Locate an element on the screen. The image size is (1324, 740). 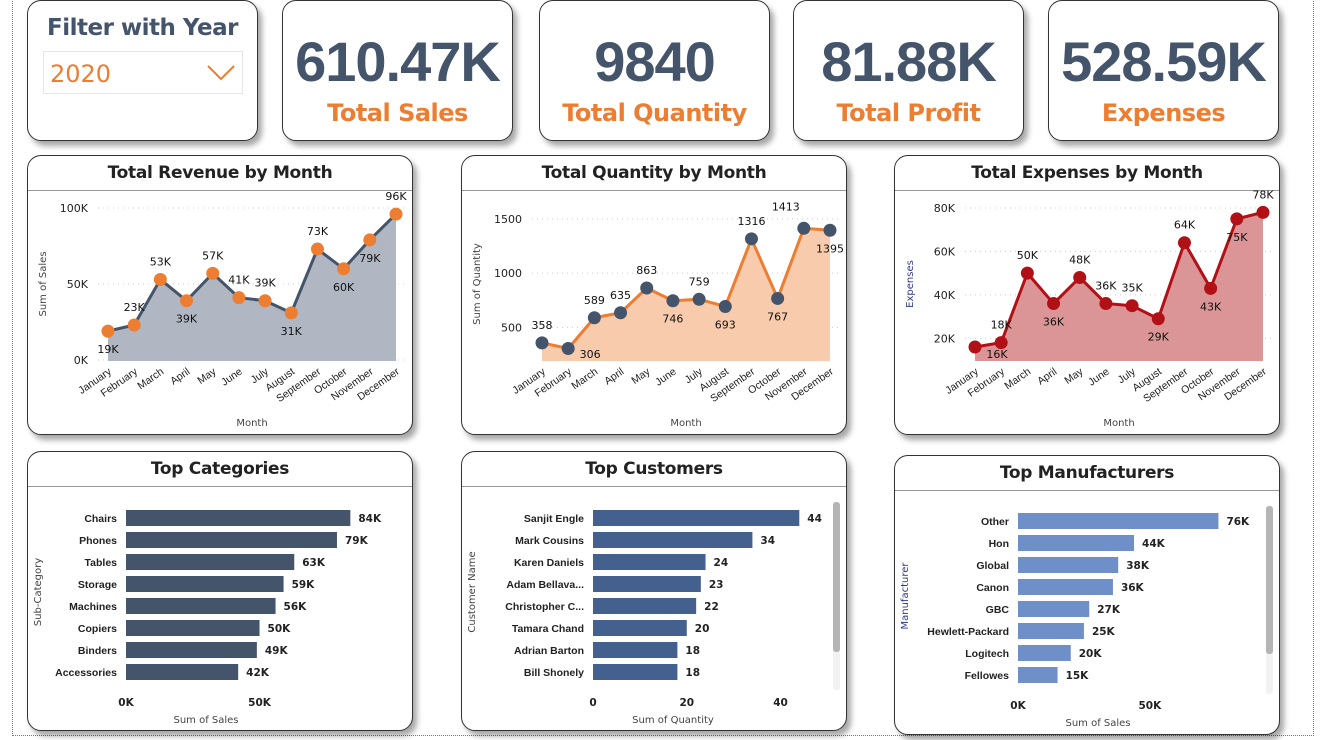
data-label: 693 is located at coordinates (725, 324).